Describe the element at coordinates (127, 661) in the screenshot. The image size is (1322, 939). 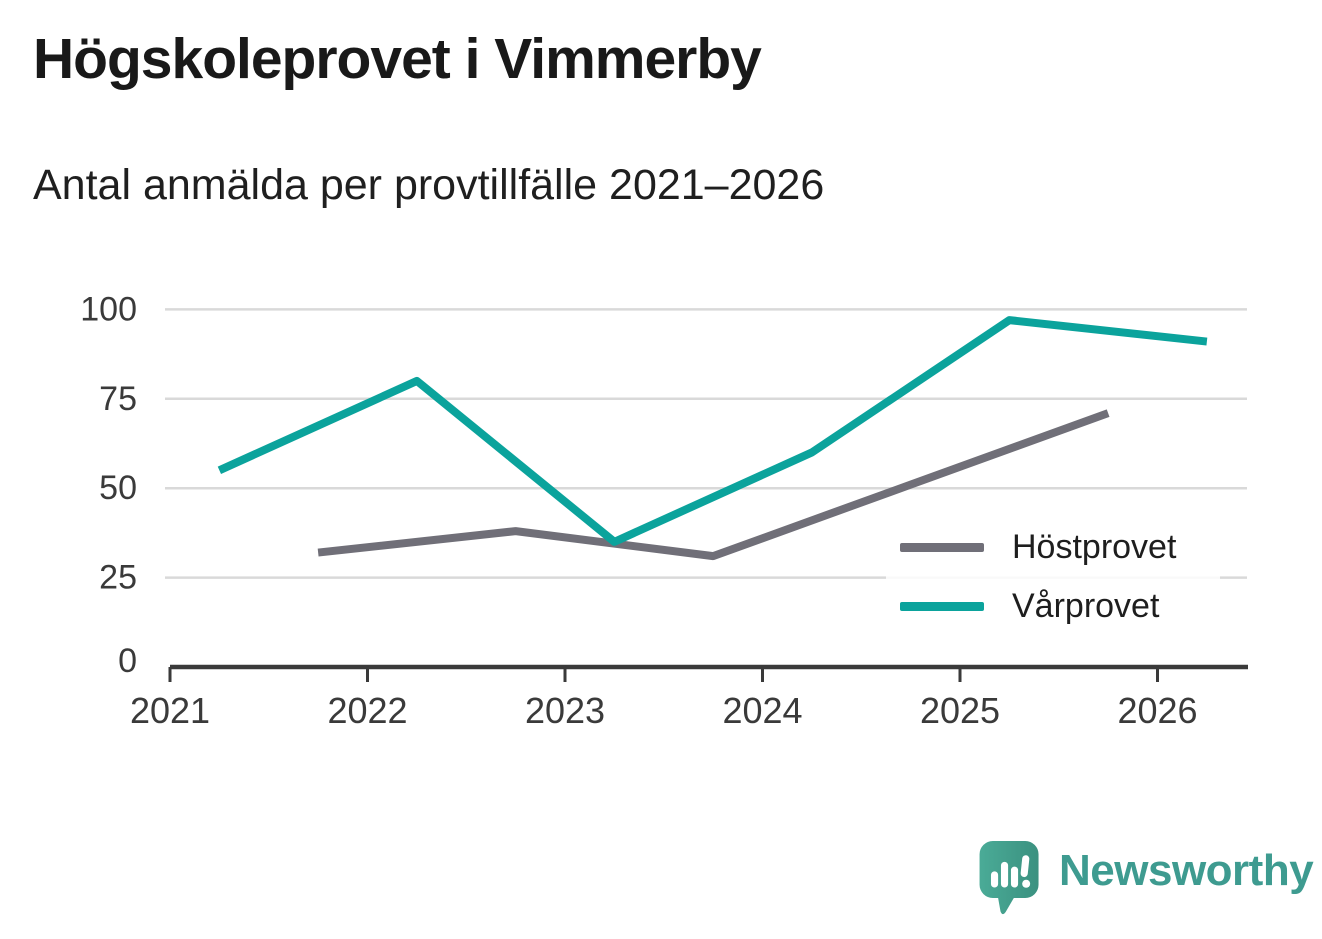
I see `y-tick-label-0: 0` at that location.